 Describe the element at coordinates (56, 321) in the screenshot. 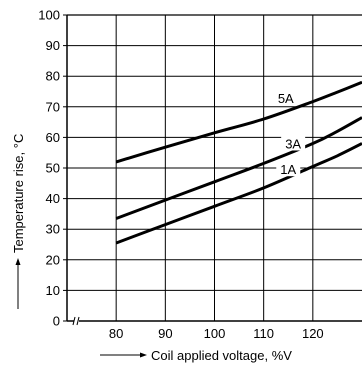

I see `y-tick-label: 0` at that location.